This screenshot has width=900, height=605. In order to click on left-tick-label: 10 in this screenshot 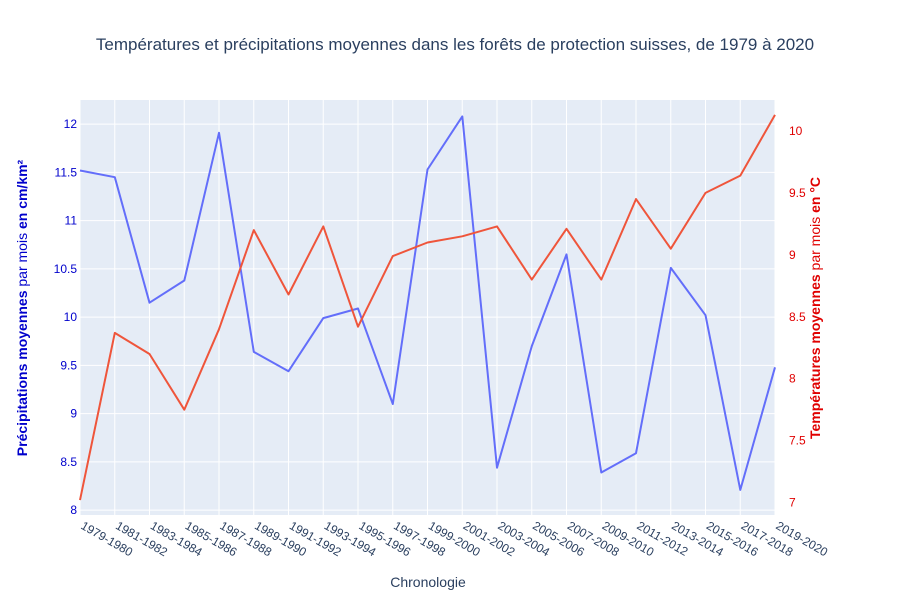, I will do `click(71, 317)`.